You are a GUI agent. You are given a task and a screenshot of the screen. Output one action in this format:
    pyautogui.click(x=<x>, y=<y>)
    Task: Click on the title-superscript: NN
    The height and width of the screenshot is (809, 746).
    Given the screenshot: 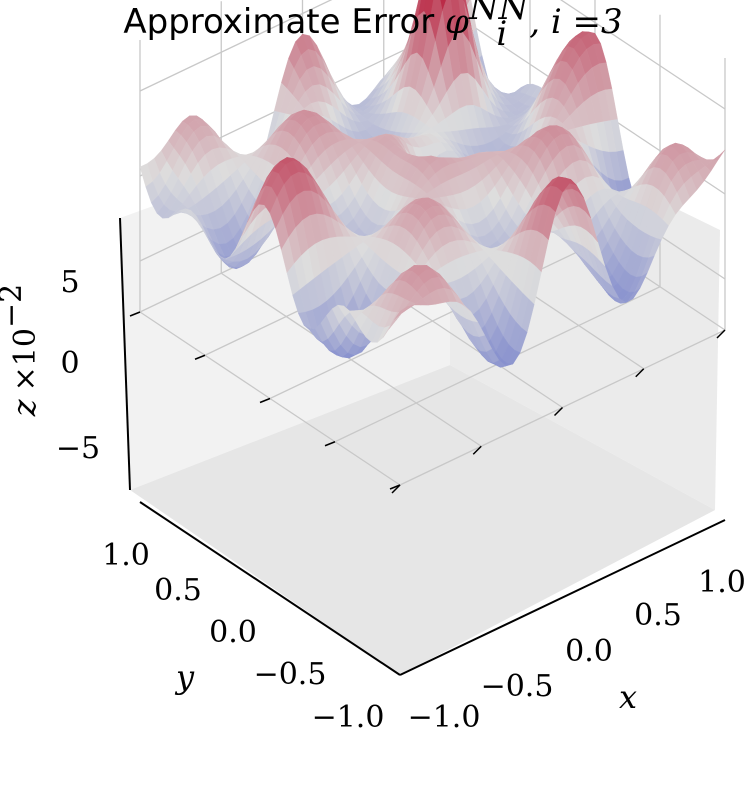 What is the action you would take?
    pyautogui.click(x=499, y=14)
    